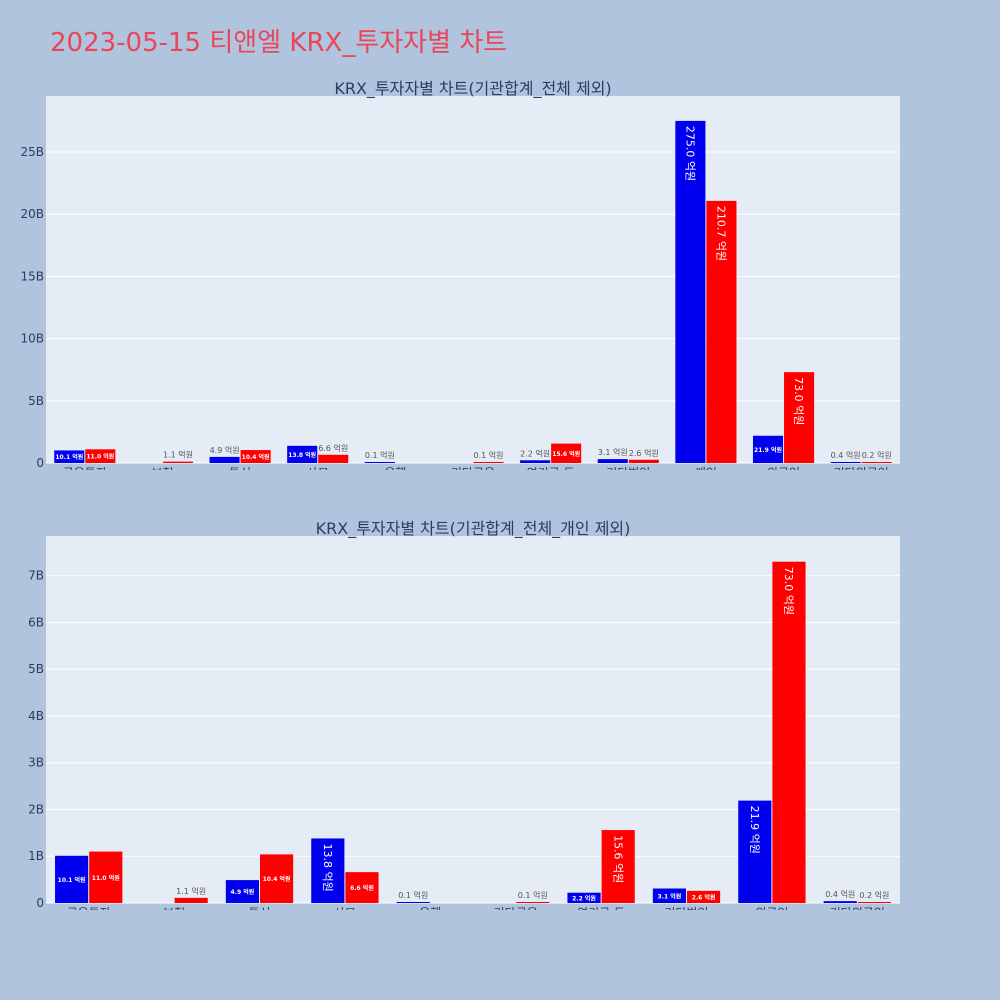 This screenshot has width=1000, height=1000. What do you see at coordinates (706, 468) in the screenshot?
I see `x-tick-label: 개인` at bounding box center [706, 468].